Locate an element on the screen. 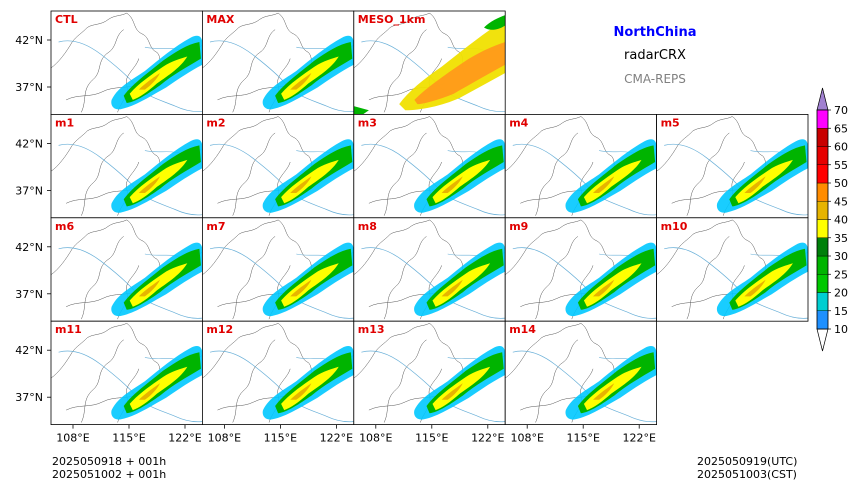 This screenshot has width=860, height=493. map-panel: m8 is located at coordinates (429, 269).